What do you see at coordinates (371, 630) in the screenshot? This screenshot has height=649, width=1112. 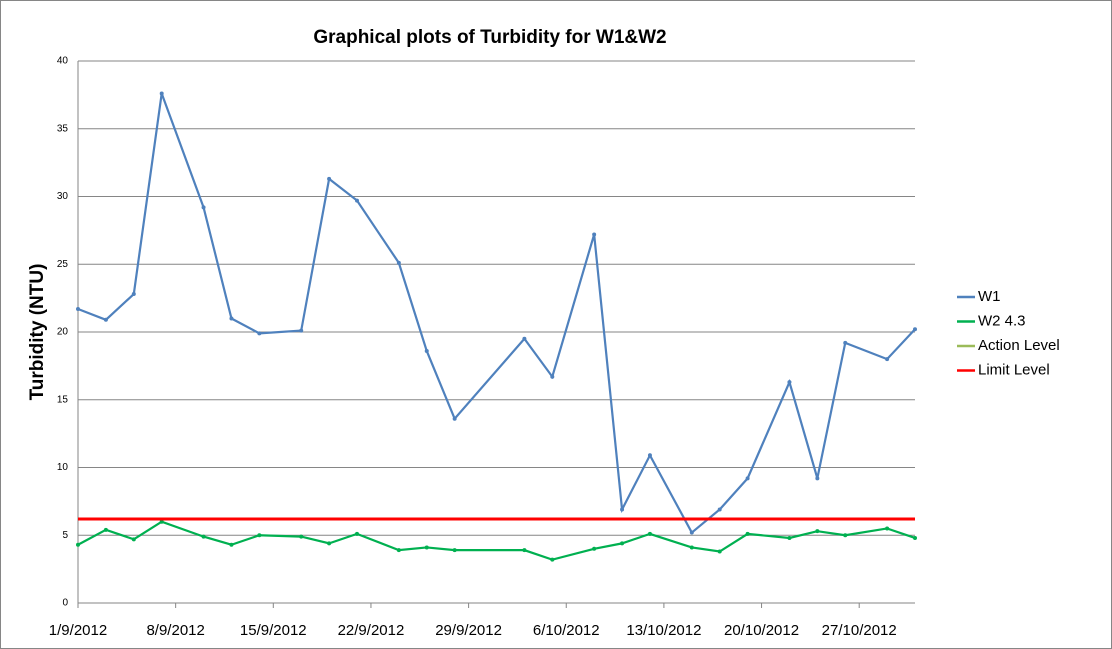 I see `x-tick-label: 22/9/2012` at bounding box center [371, 630].